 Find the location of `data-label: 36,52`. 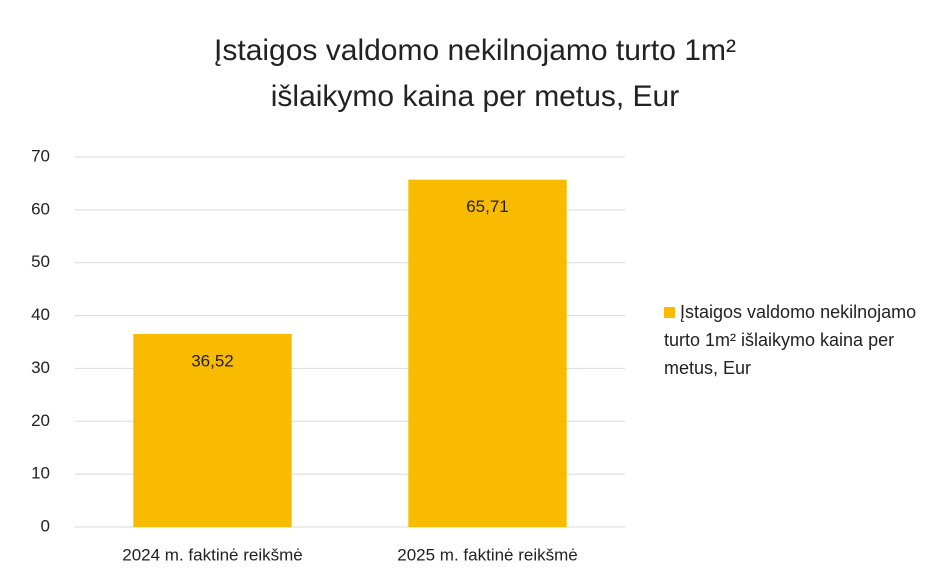

data-label: 36,52 is located at coordinates (212, 360).